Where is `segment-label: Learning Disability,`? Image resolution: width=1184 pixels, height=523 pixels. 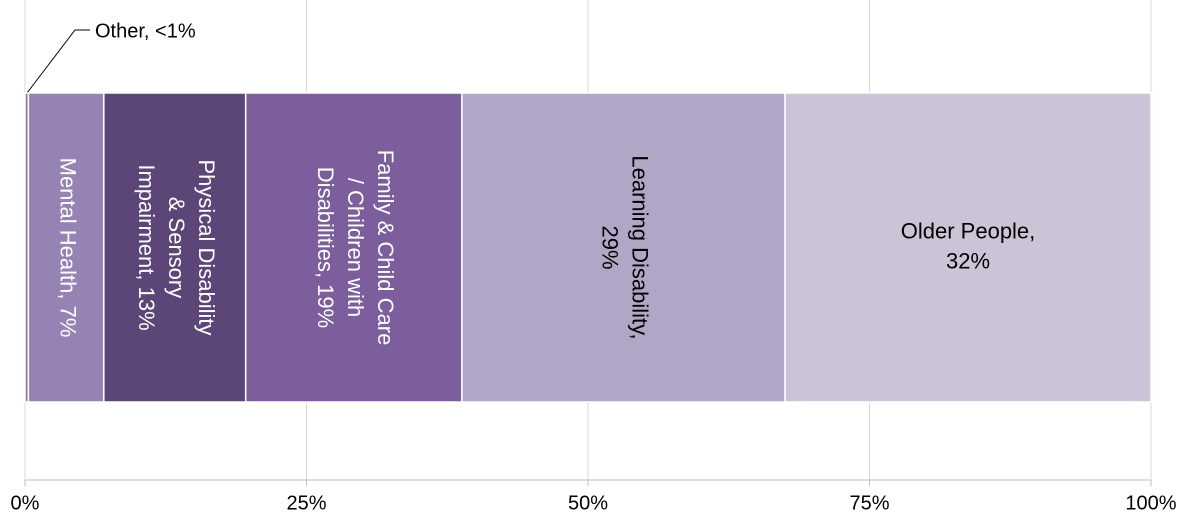
segment-label: Learning Disability, is located at coordinates (640, 247).